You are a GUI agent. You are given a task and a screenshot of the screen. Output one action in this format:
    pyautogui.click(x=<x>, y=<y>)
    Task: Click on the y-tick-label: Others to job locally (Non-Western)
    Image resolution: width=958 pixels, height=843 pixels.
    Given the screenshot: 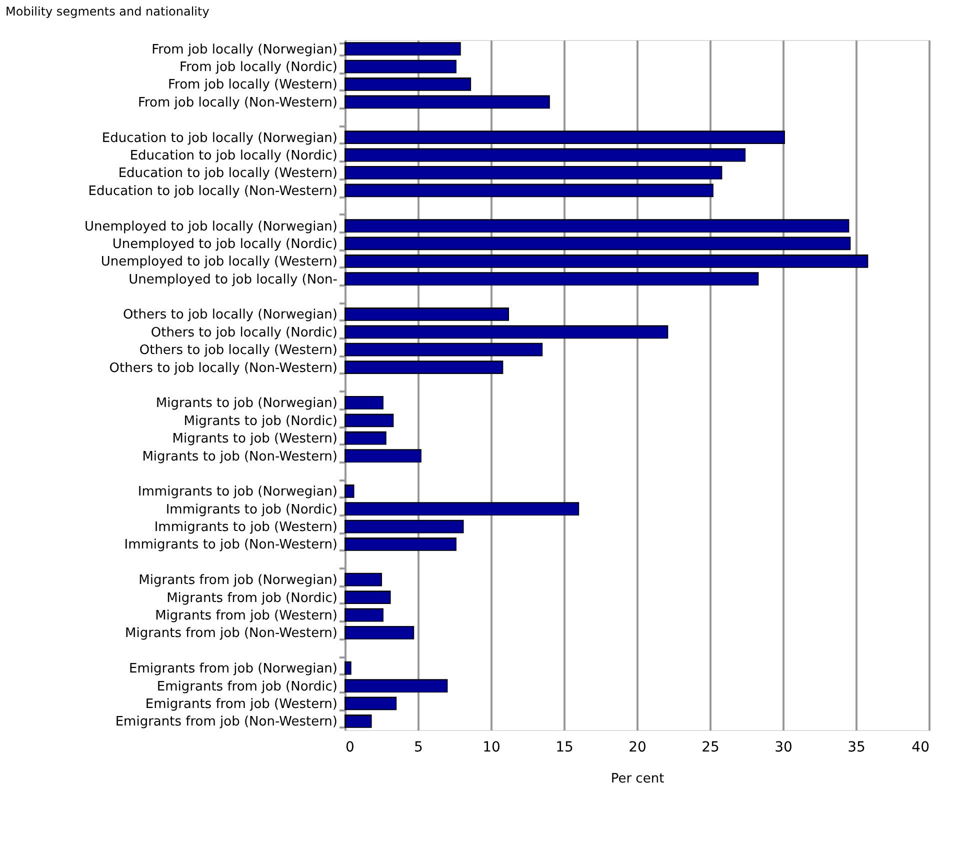 What is the action you would take?
    pyautogui.click(x=223, y=368)
    